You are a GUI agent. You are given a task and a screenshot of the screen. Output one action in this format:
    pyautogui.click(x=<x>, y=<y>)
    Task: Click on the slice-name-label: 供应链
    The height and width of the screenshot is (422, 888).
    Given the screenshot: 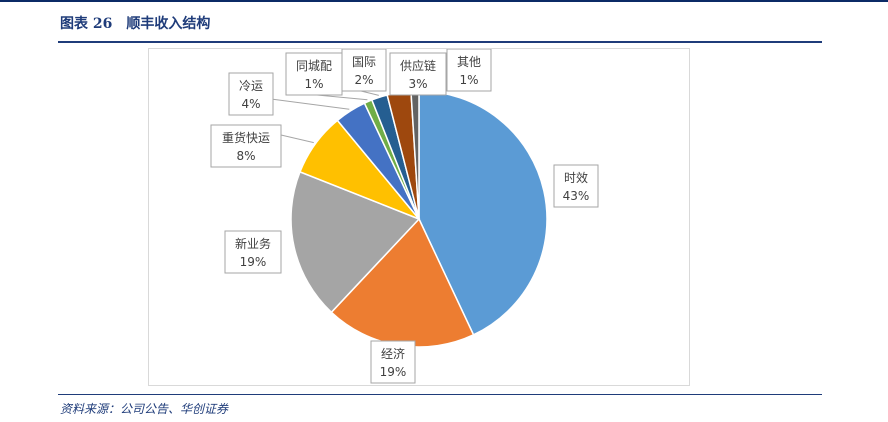 What is the action you would take?
    pyautogui.click(x=418, y=65)
    